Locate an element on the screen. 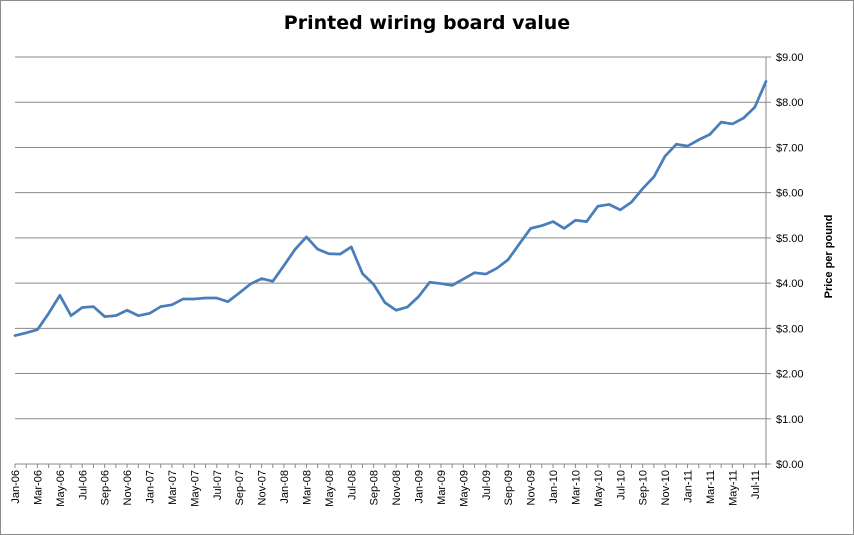 The width and height of the screenshot is (854, 535). x-tick-label: Sep-10 is located at coordinates (644, 487).